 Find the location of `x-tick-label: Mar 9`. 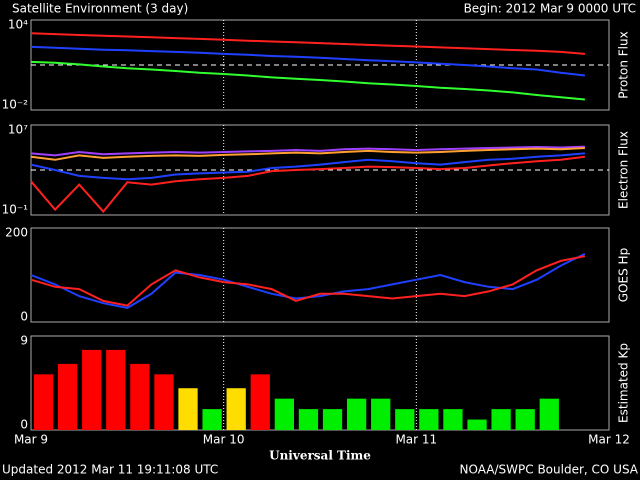

x-tick-label: Mar 9 is located at coordinates (31, 440).